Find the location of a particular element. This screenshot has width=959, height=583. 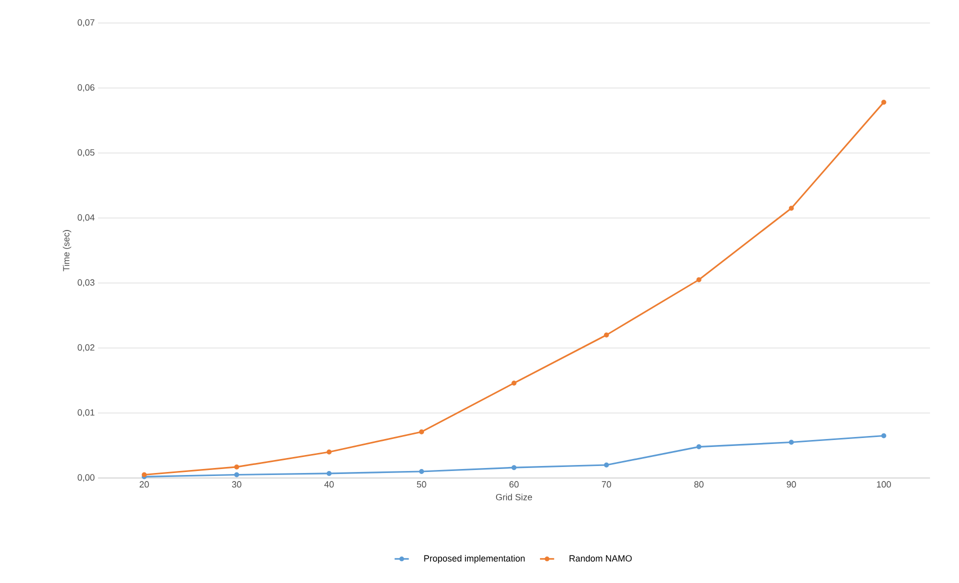

y-tick-label: 0,04 is located at coordinates (86, 218).